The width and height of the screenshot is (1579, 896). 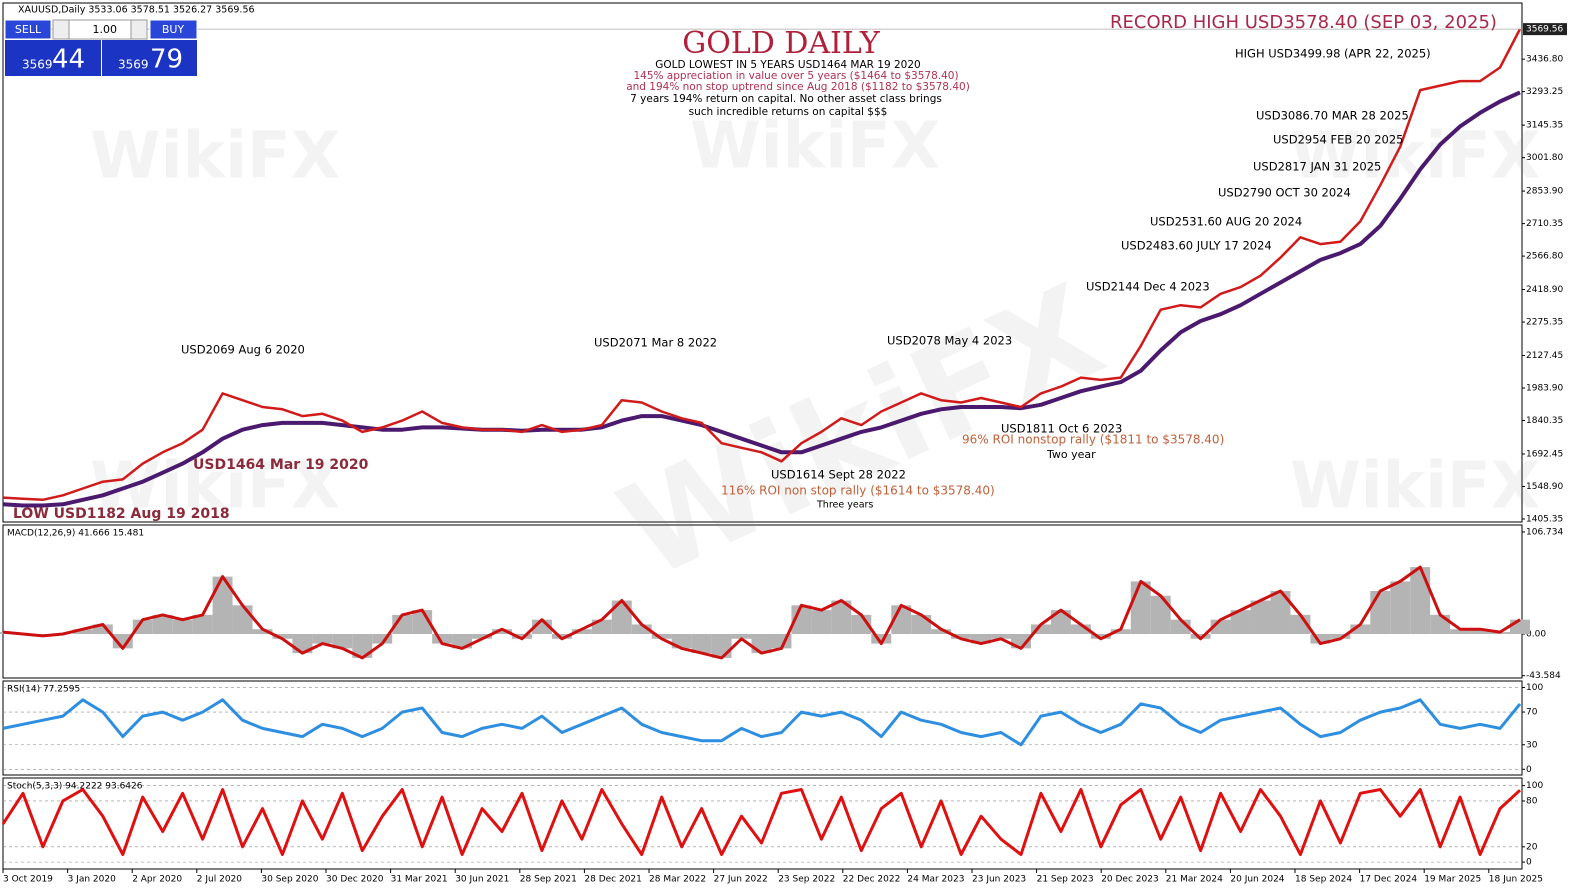 I want to click on lots-value: 1.00, so click(x=105, y=29).